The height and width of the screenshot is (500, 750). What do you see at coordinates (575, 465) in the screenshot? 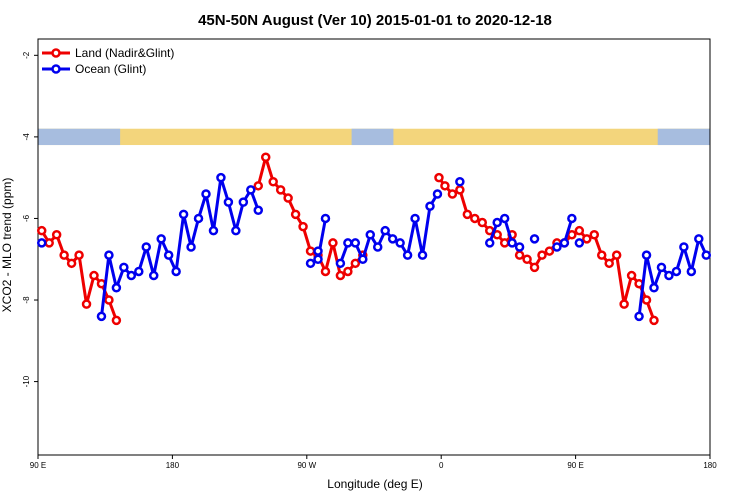
I see `x-tick-label: 90 E` at bounding box center [575, 465].